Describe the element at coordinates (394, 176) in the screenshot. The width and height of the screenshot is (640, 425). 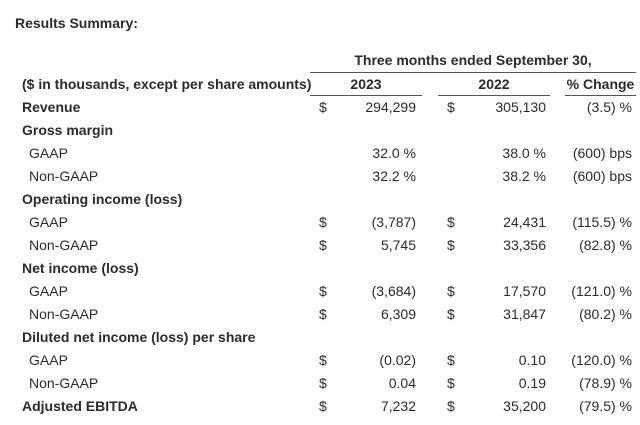
I see `value-2023: 32.2 %` at that location.